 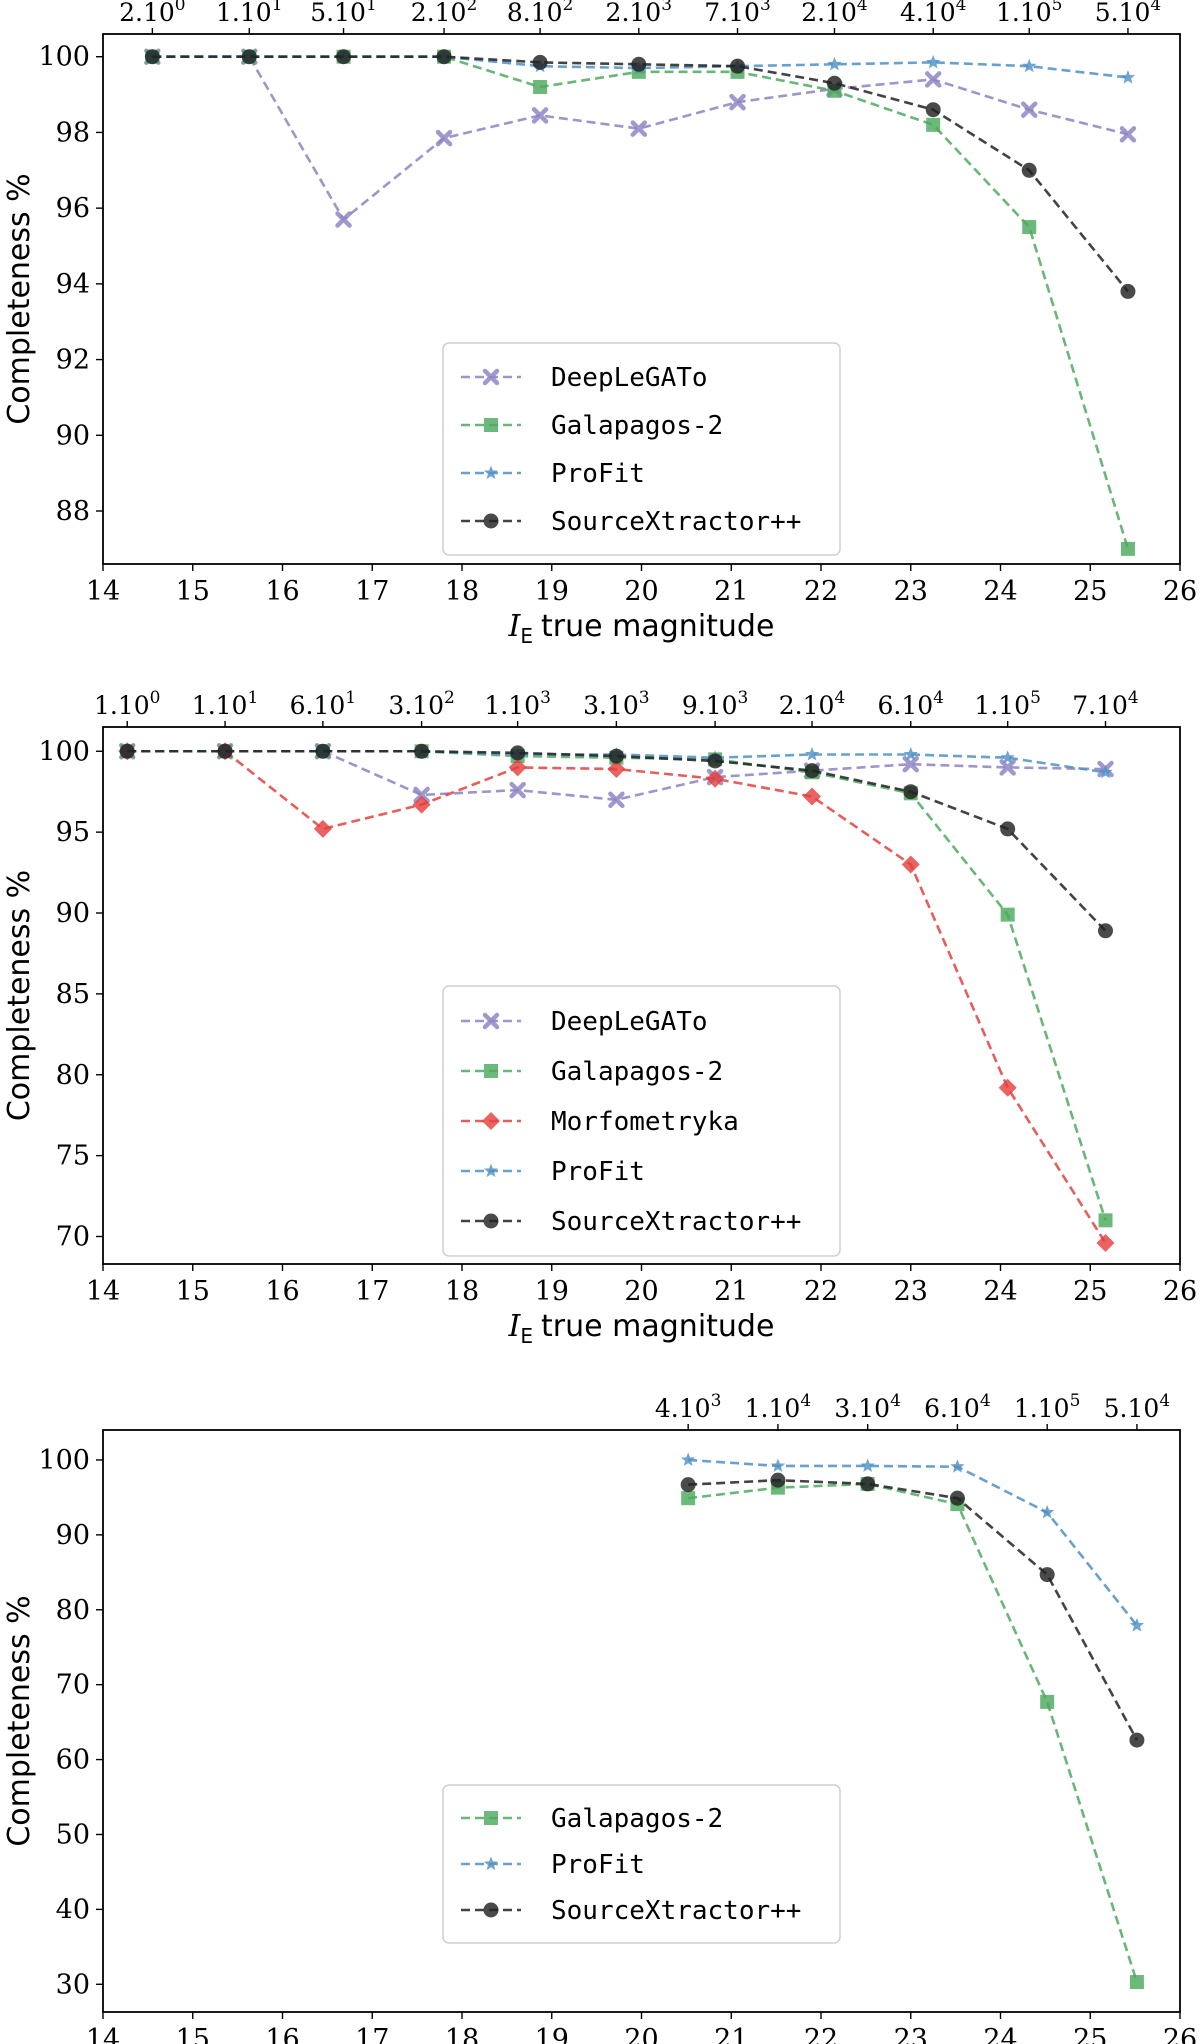 What do you see at coordinates (688, 1407) in the screenshot?
I see `top-count-label: 4.103` at bounding box center [688, 1407].